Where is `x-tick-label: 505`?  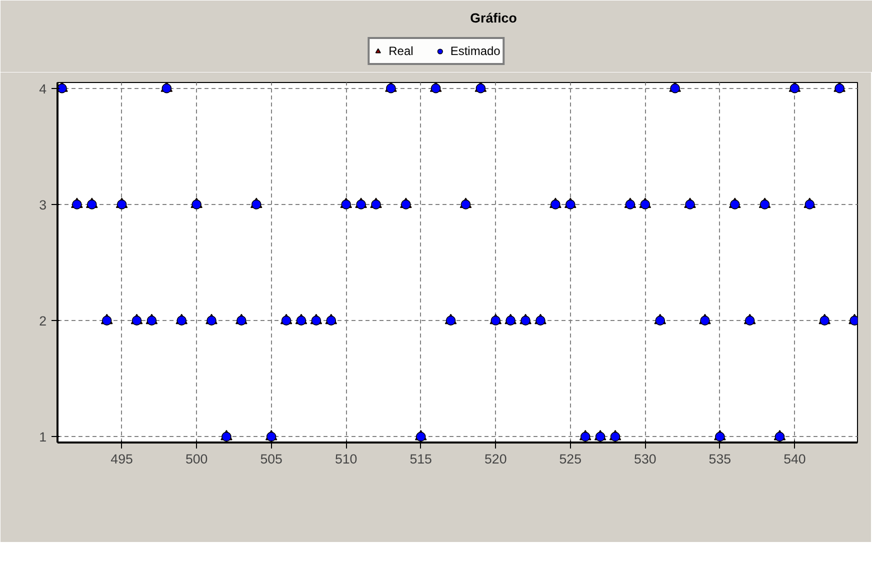 x-tick-label: 505 is located at coordinates (271, 459).